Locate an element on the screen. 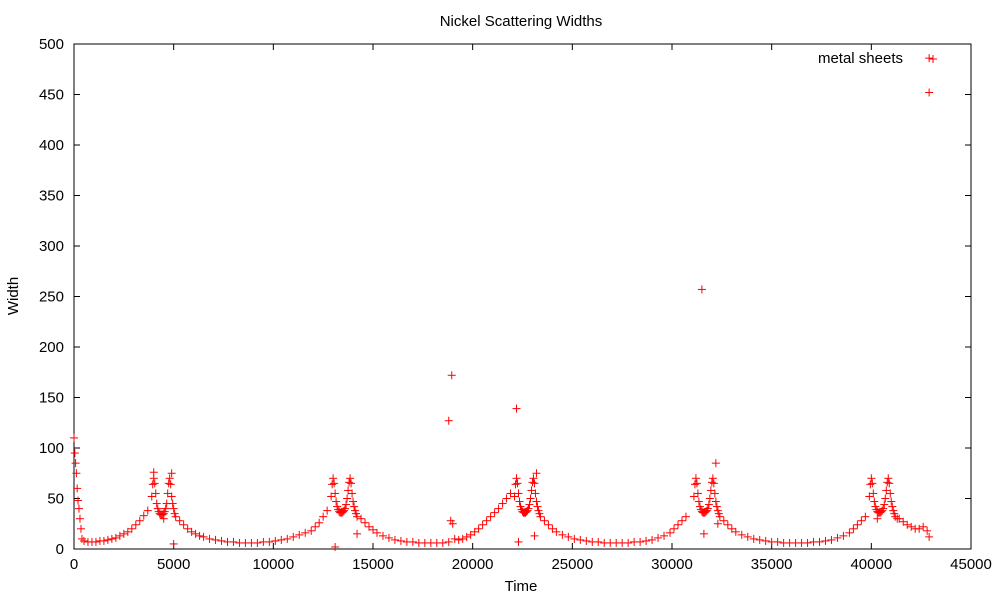 The width and height of the screenshot is (1000, 600). x-tick-label: 45000 is located at coordinates (971, 564).